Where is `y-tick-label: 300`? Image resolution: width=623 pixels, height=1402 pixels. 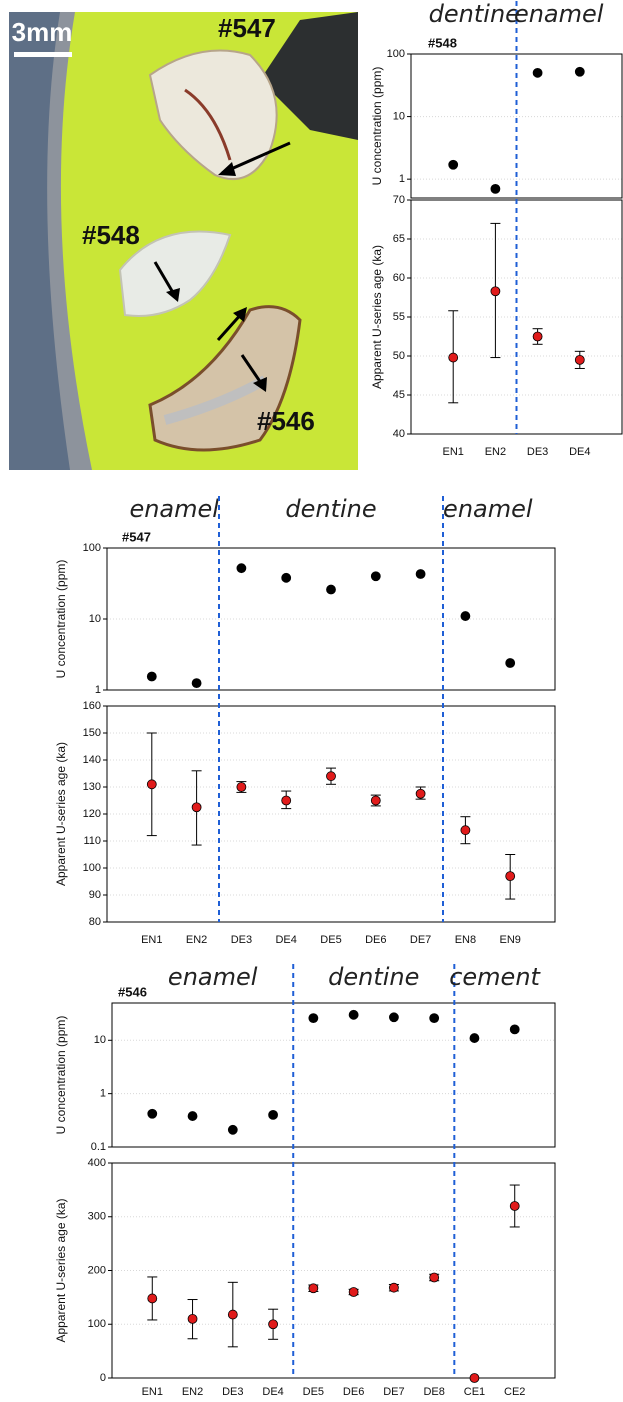 y-tick-label: 300 is located at coordinates (97, 1217).